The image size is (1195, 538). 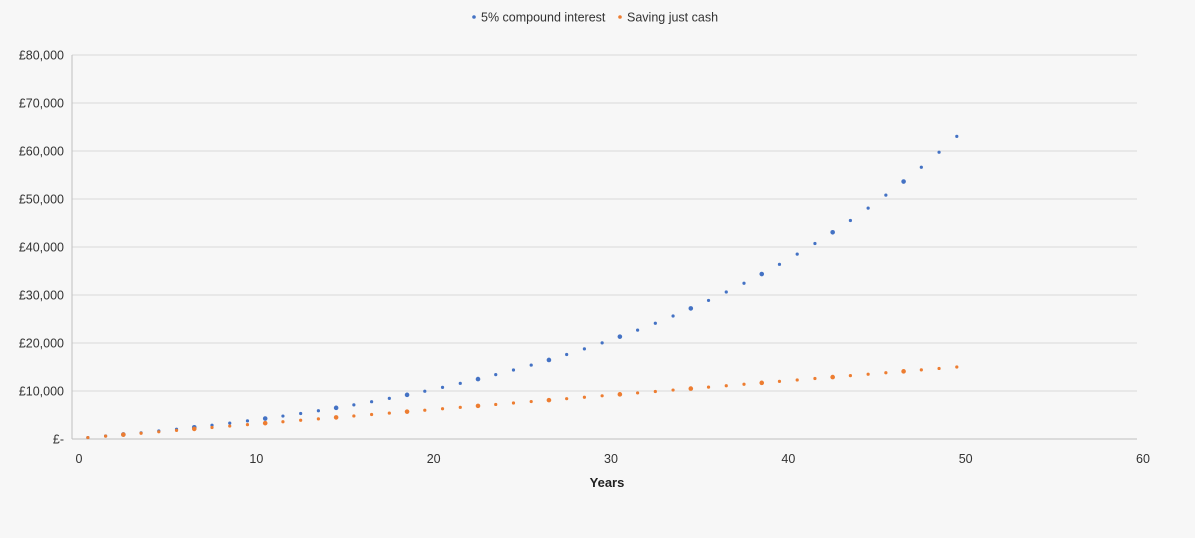 I want to click on x-axis-title: Years, so click(x=607, y=482).